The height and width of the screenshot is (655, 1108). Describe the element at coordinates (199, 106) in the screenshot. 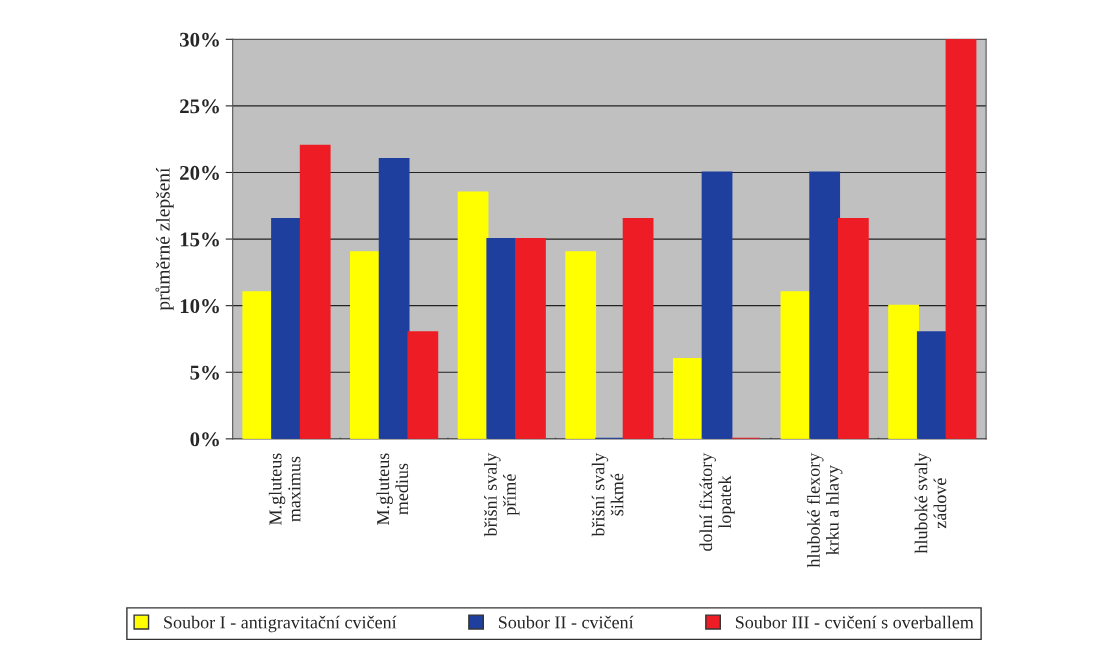

I see `y-tick-label: 25%` at that location.